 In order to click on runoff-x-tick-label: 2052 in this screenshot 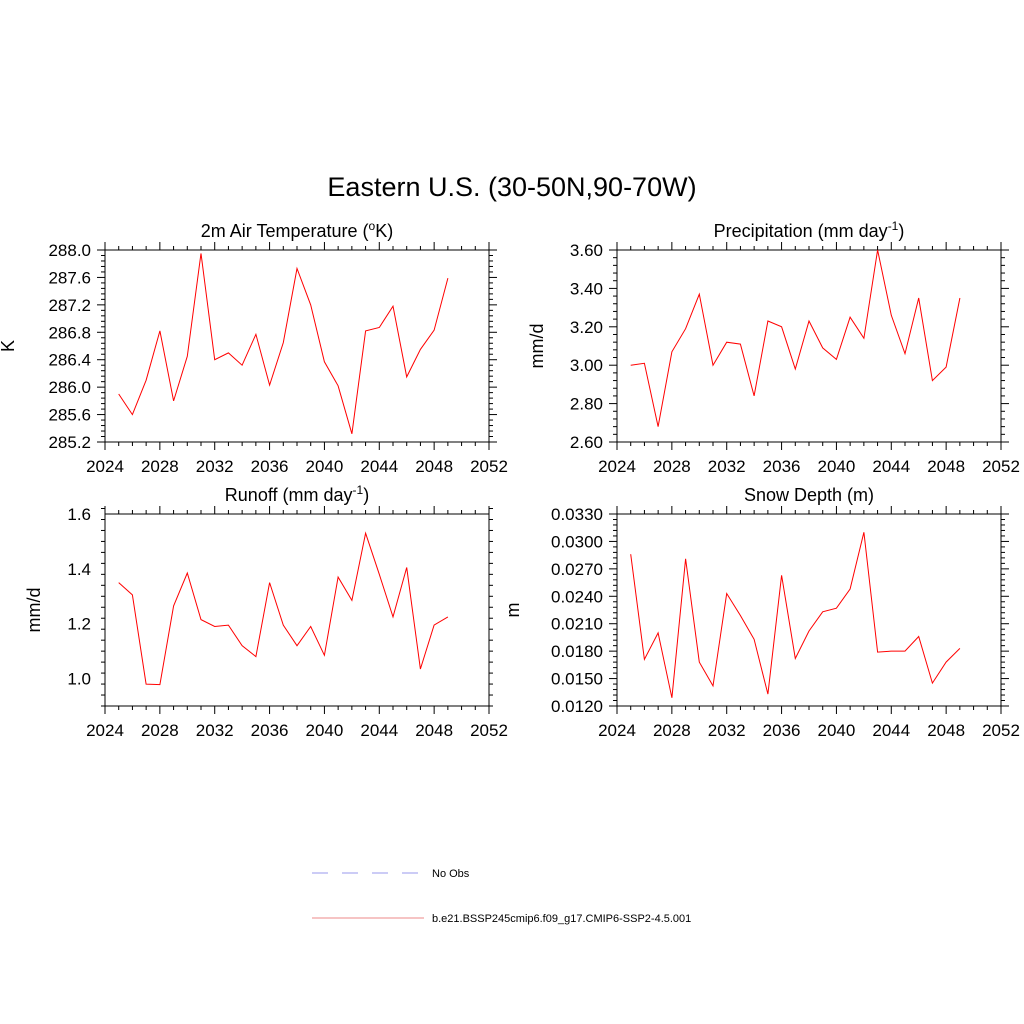, I will do `click(489, 730)`.